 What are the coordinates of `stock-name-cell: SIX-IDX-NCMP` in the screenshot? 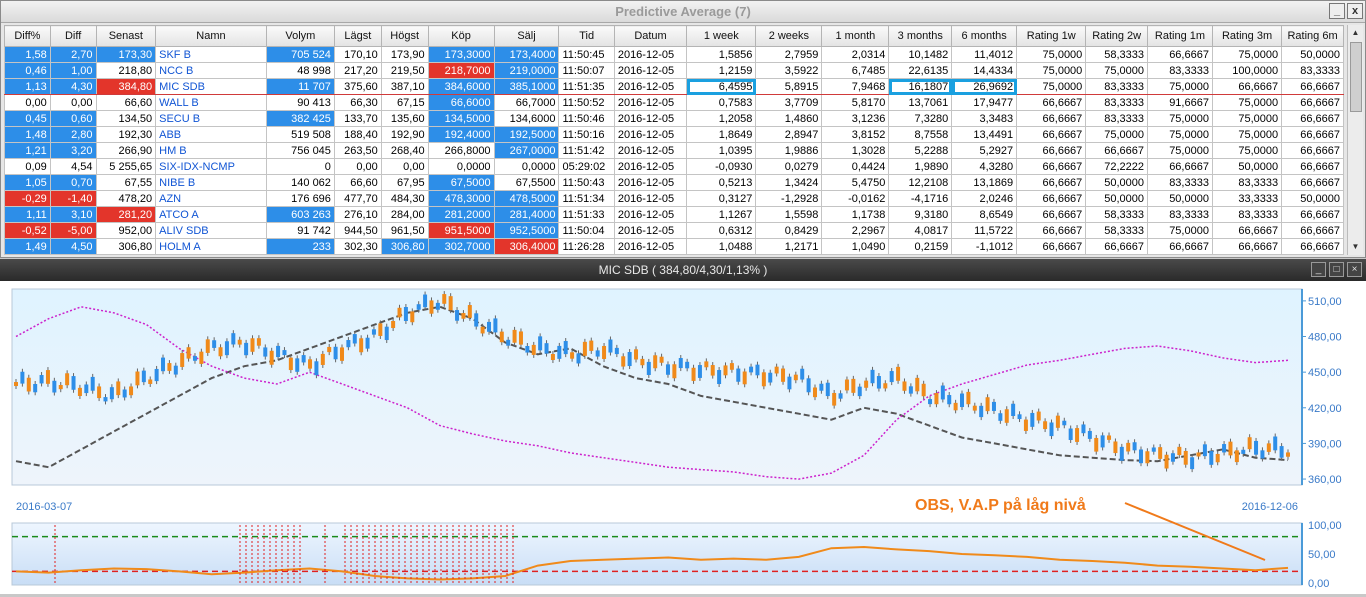 It's located at (211, 166).